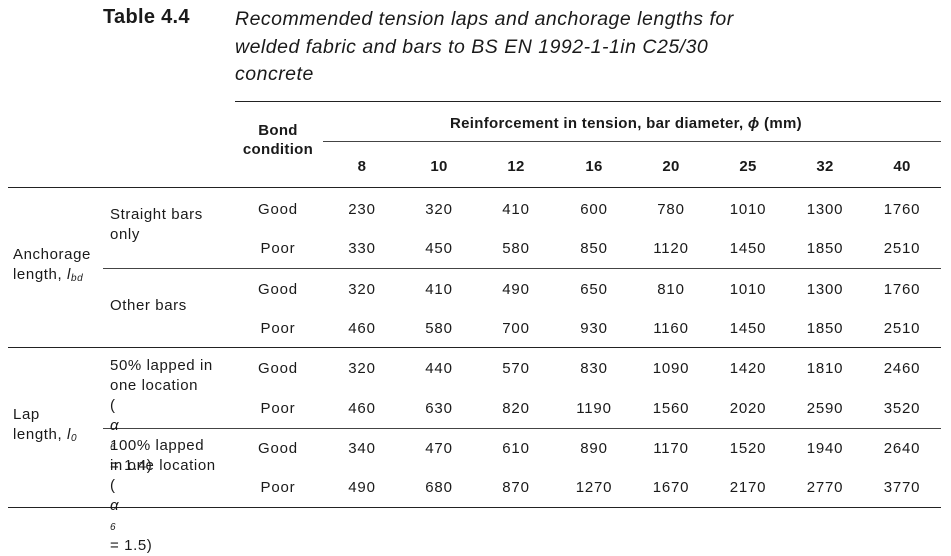 This screenshot has width=951, height=556. I want to click on diameter-header: 32, so click(825, 166).